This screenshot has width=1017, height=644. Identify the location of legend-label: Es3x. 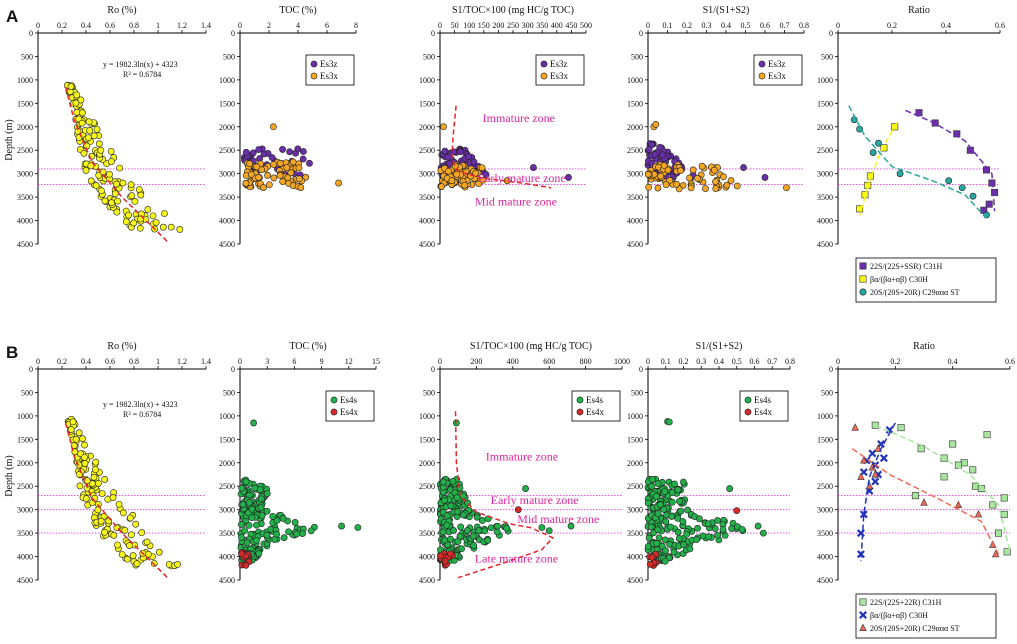
(329, 76).